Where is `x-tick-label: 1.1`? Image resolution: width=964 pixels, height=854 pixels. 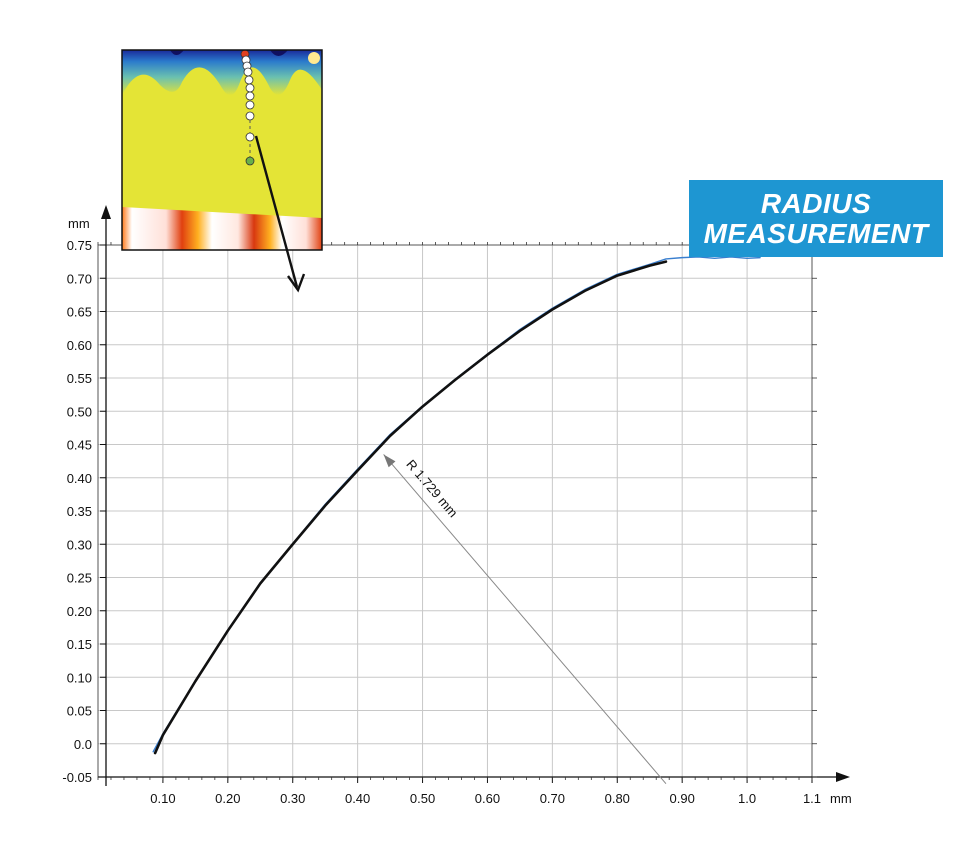
x-tick-label: 1.1 is located at coordinates (812, 798).